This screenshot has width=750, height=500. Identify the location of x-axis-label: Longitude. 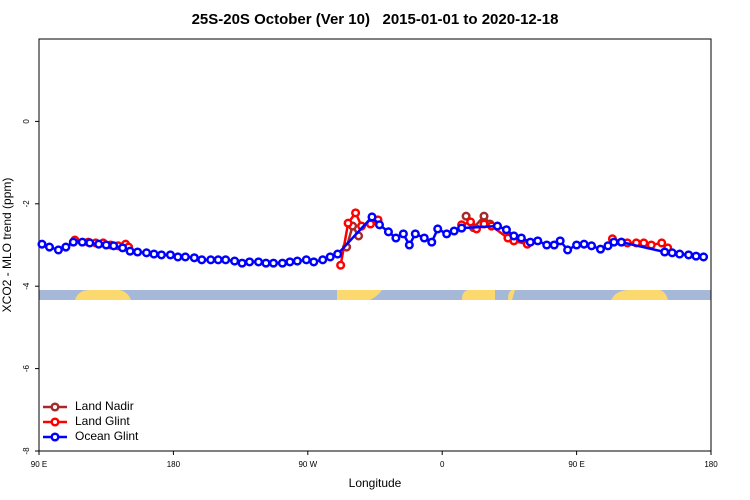
(375, 483).